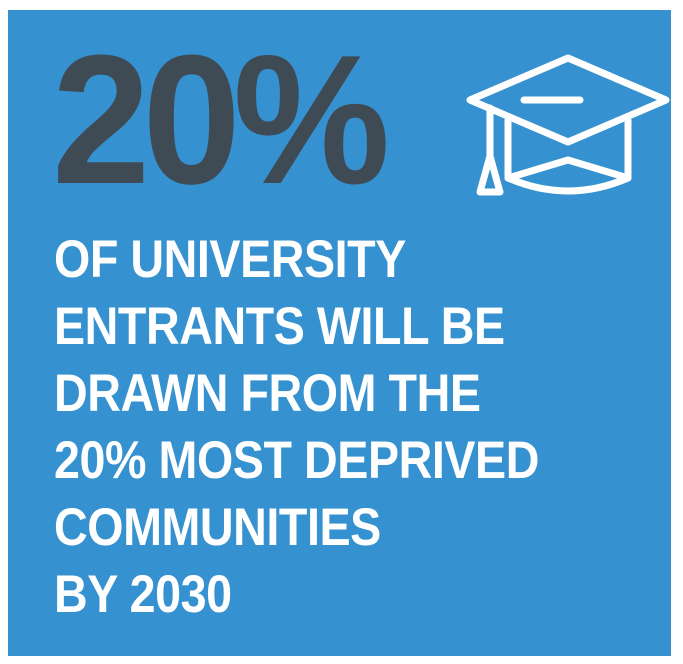 This screenshot has height=664, width=683. I want to click on cap-body-fold, so click(568, 169).